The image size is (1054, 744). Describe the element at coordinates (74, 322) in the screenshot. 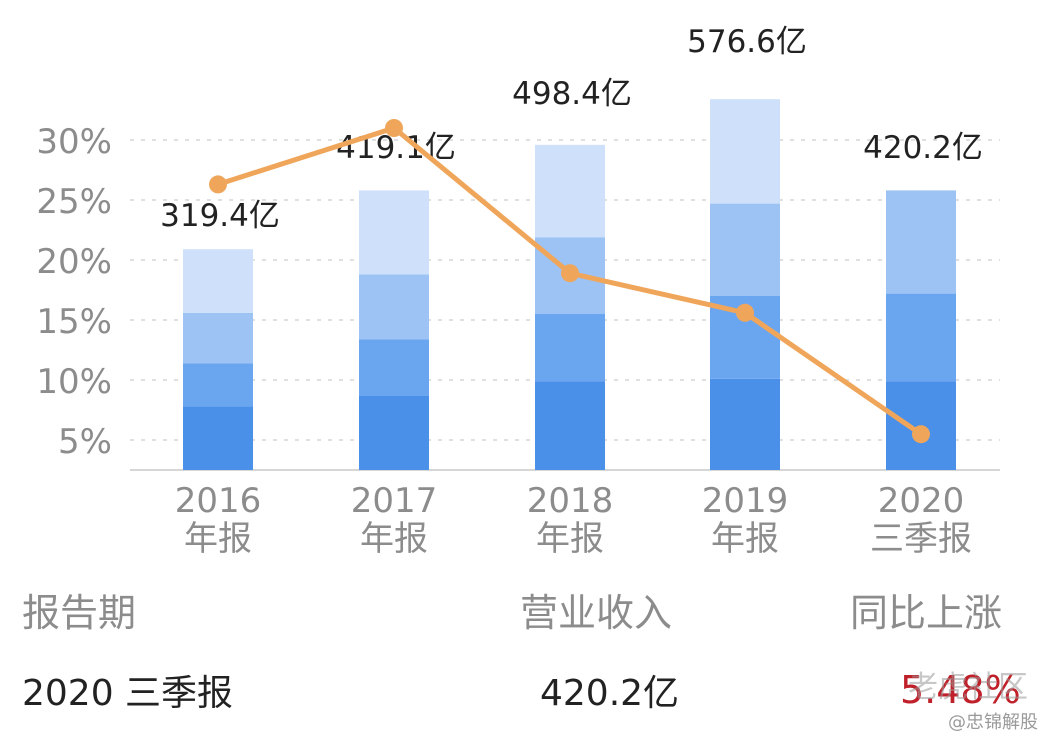

I see `y-tick-label: 15%` at that location.